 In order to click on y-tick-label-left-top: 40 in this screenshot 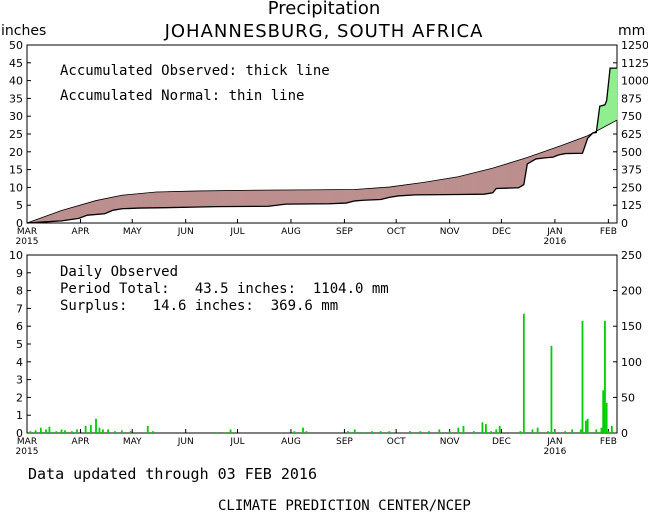, I will do `click(16, 81)`.